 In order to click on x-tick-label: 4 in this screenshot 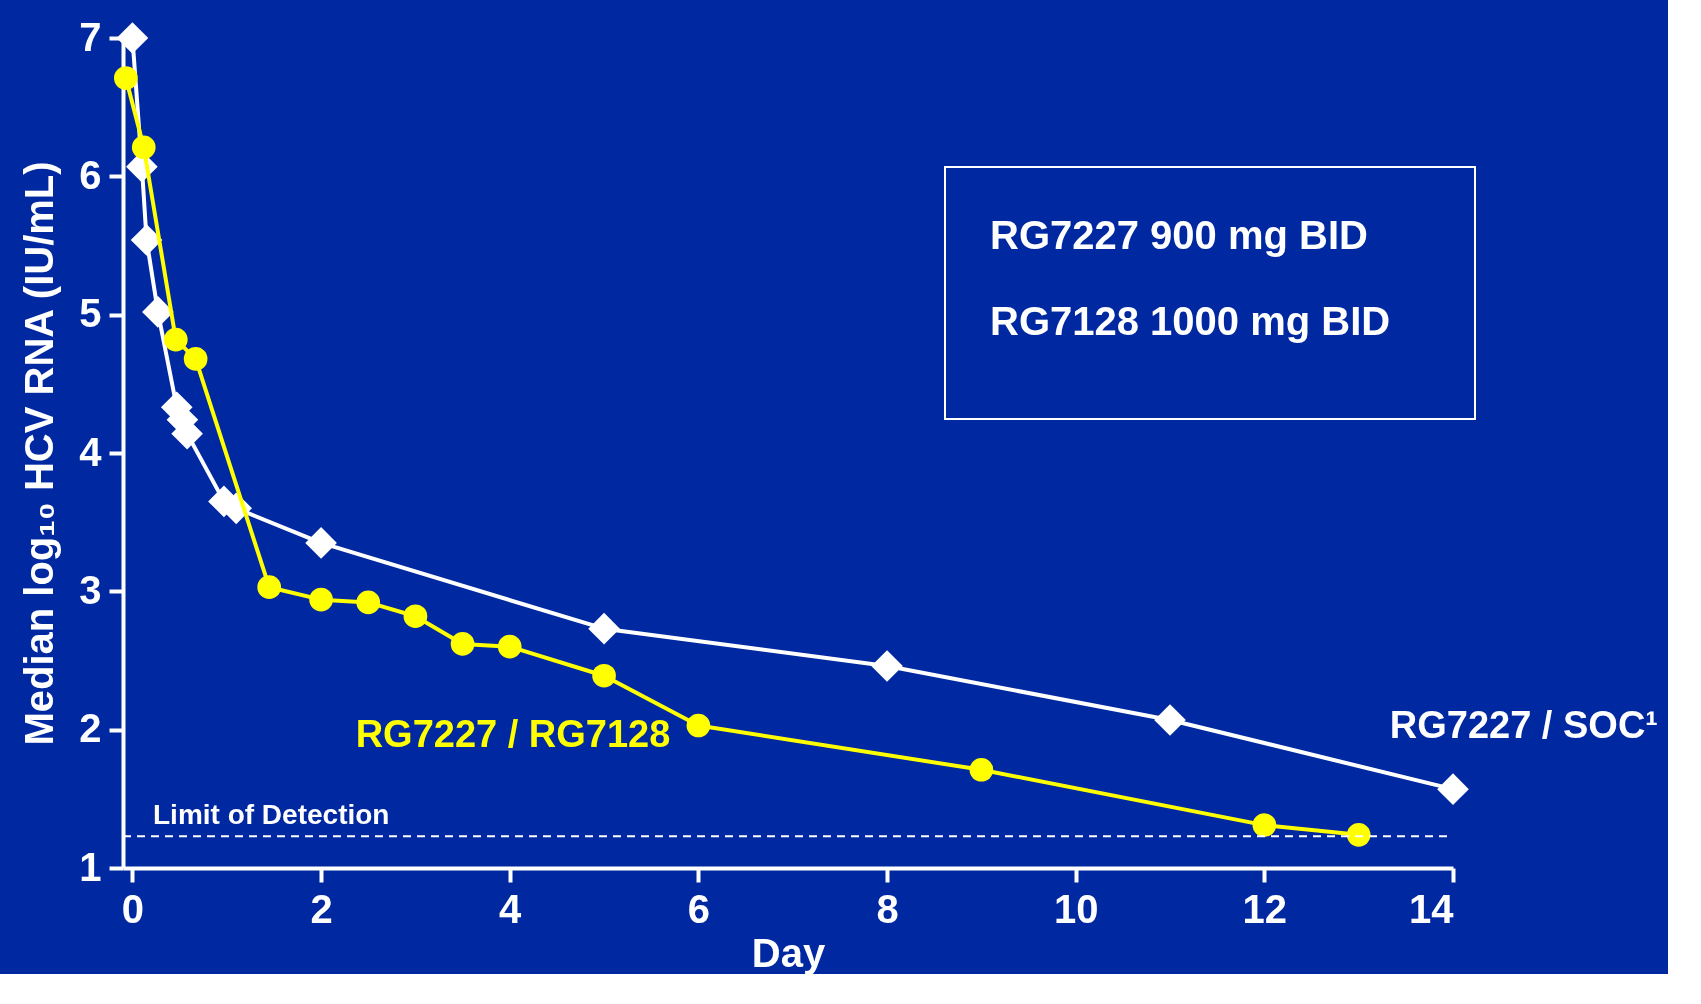, I will do `click(511, 908)`.